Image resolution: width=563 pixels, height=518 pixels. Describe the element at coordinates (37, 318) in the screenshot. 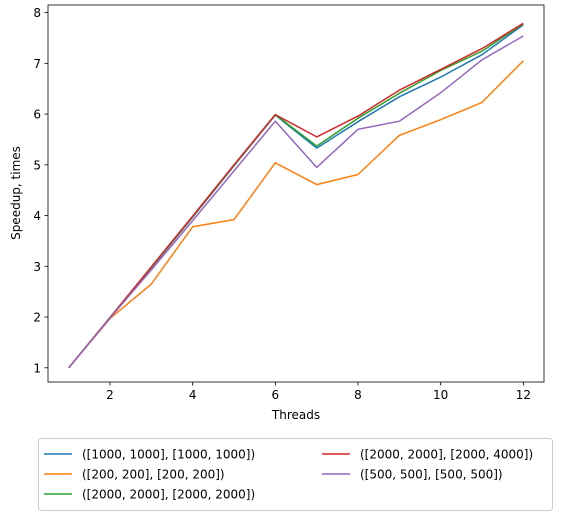

I see `y-tick-label: 2` at that location.